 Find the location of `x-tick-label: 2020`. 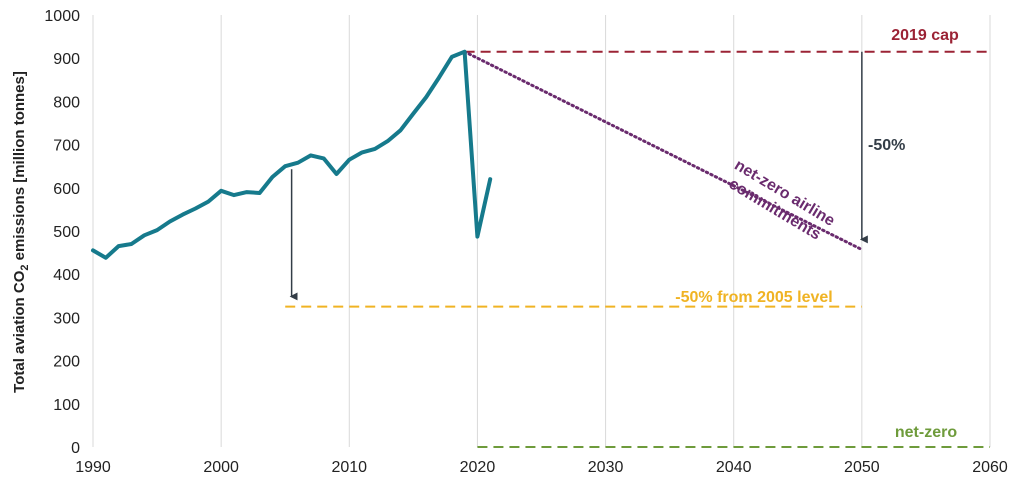

x-tick-label: 2020 is located at coordinates (478, 467).